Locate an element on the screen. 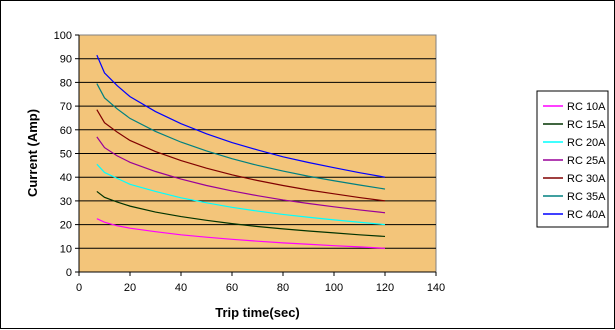 The image size is (615, 330). y-tick-label: 100 is located at coordinates (63, 36).